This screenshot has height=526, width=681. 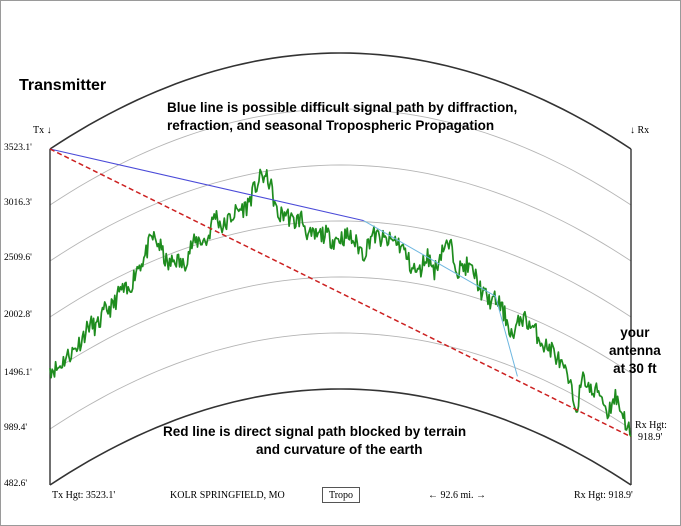 What do you see at coordinates (227, 495) in the screenshot?
I see `station-name: KOLR SPRINGFIELD, MO` at bounding box center [227, 495].